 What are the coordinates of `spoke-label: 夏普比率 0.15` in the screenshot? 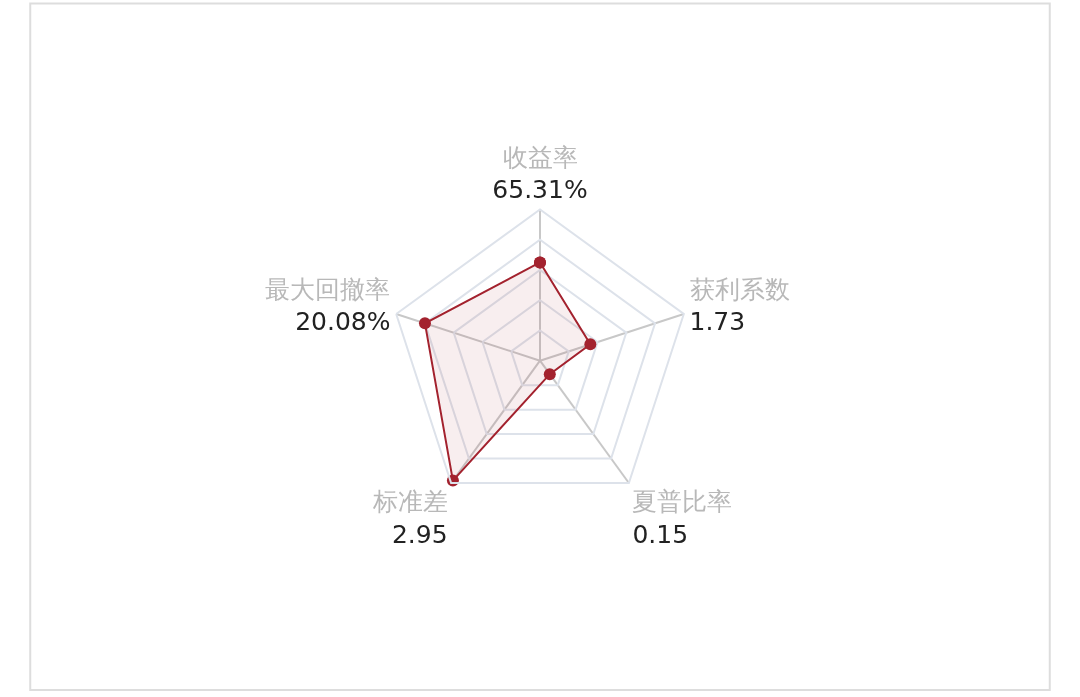 It's located at (682, 518).